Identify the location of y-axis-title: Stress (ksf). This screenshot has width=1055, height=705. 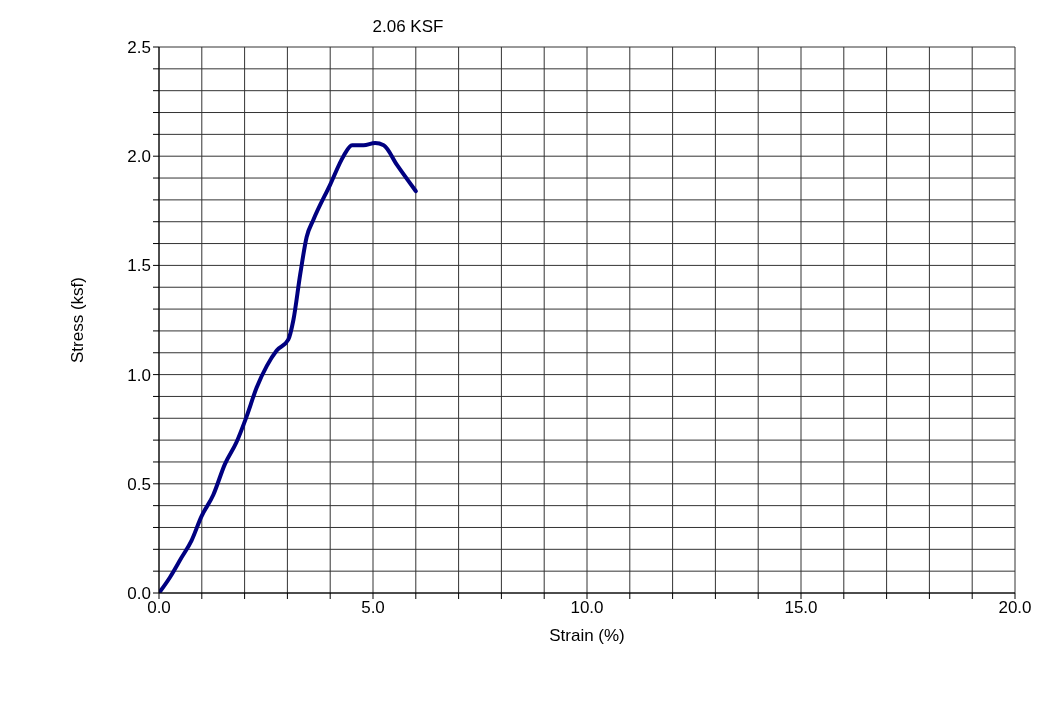
(78, 320).